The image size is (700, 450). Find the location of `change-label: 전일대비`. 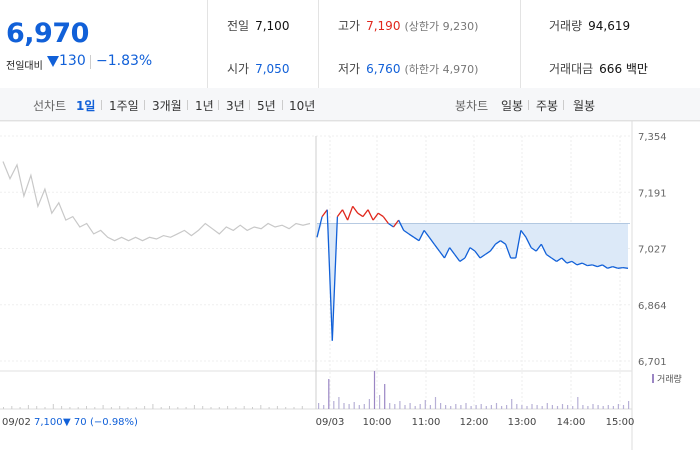

change-label: 전일대비 is located at coordinates (24, 66).